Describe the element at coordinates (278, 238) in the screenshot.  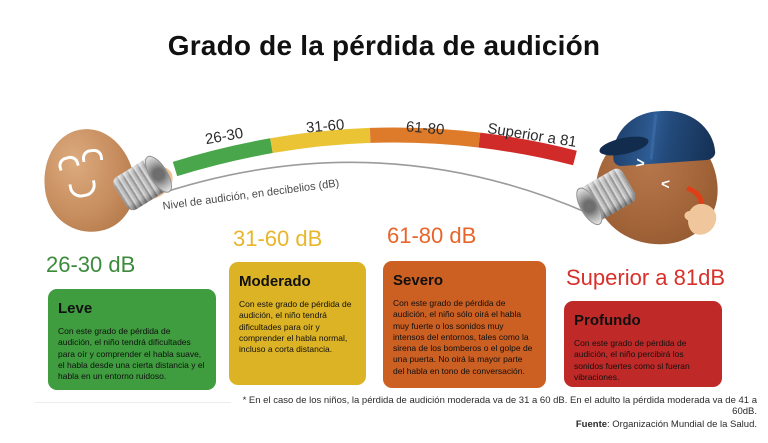
I see `category-range-moderado: 31-60 dB` at that location.